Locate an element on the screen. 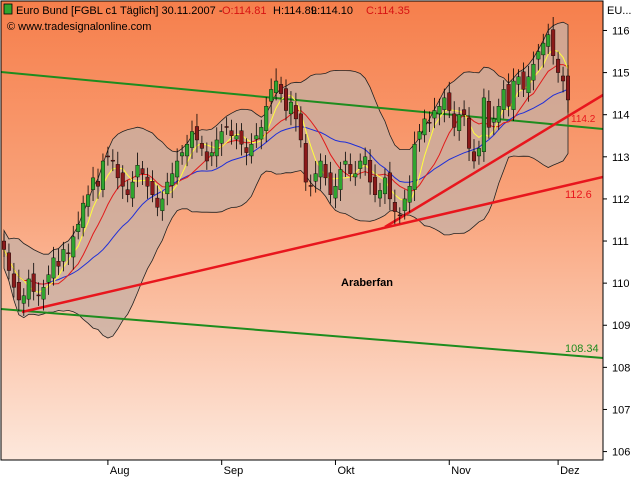  y-tick-label: 111 is located at coordinates (620, 242).